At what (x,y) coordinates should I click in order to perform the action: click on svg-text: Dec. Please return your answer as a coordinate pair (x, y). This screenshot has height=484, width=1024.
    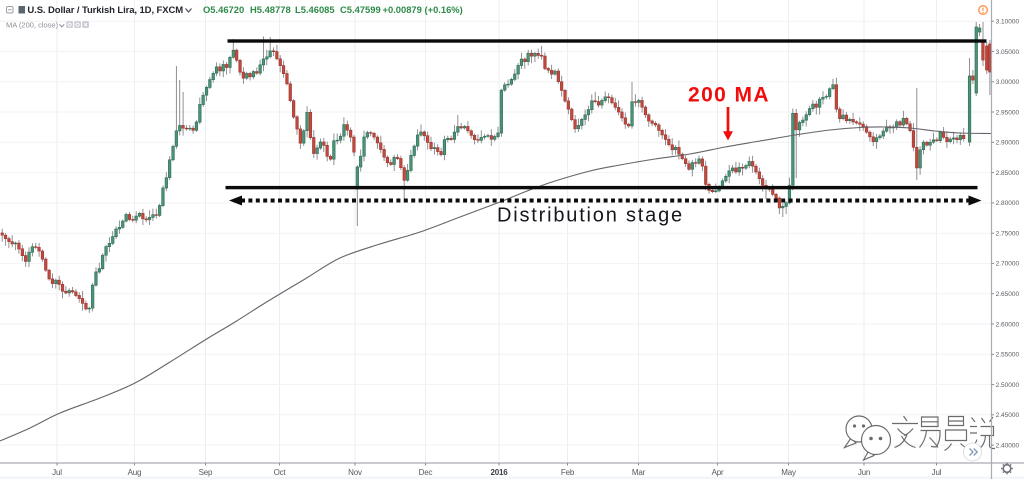
    Looking at the image, I should click on (426, 472).